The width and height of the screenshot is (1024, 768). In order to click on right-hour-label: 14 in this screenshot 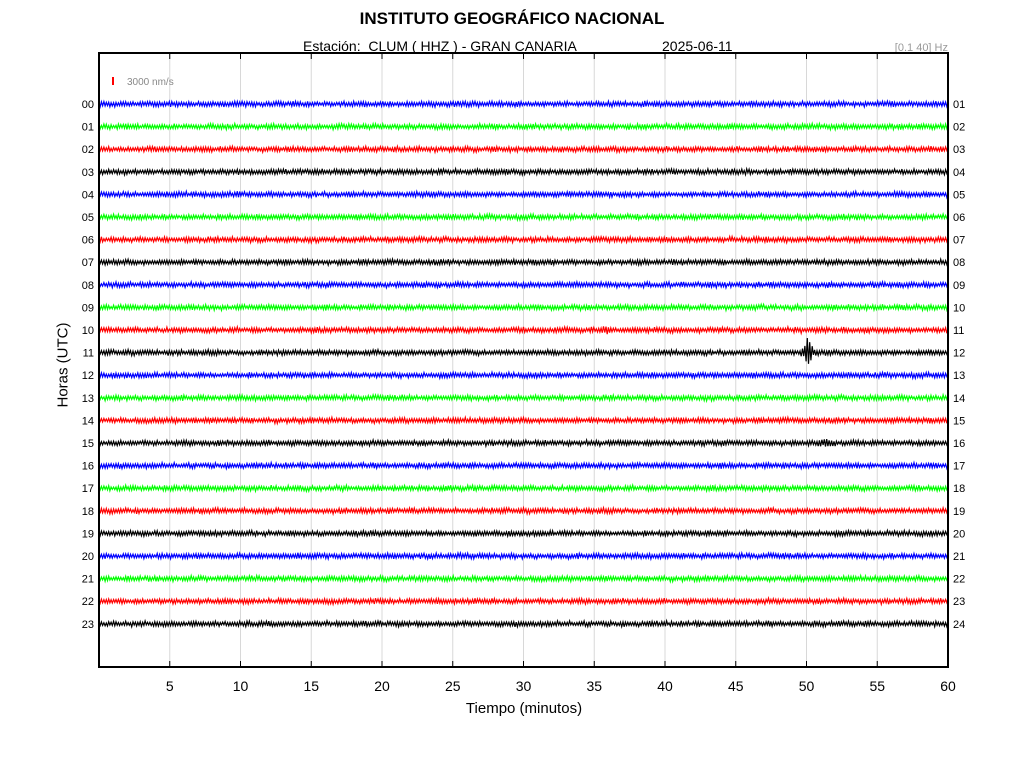, I will do `click(959, 399)`.